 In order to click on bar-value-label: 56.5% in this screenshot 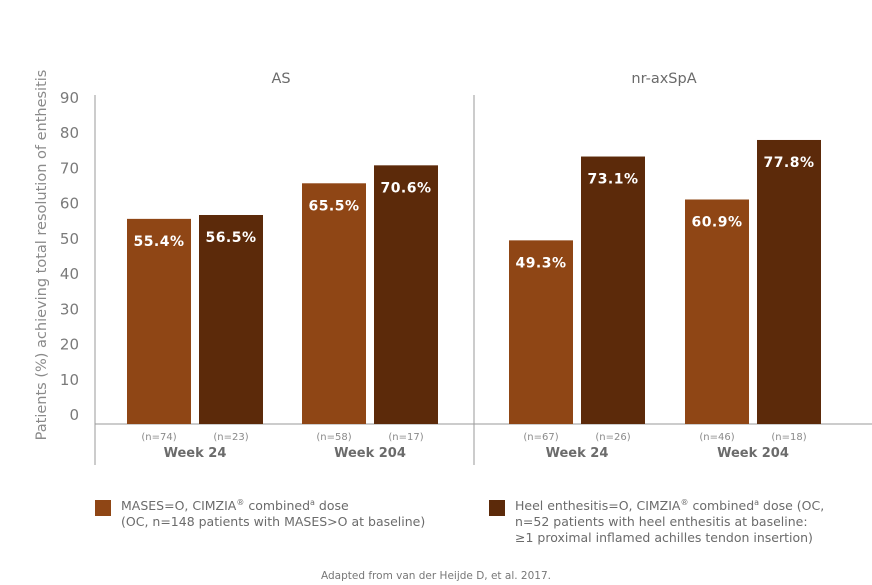, I will do `click(230, 238)`.